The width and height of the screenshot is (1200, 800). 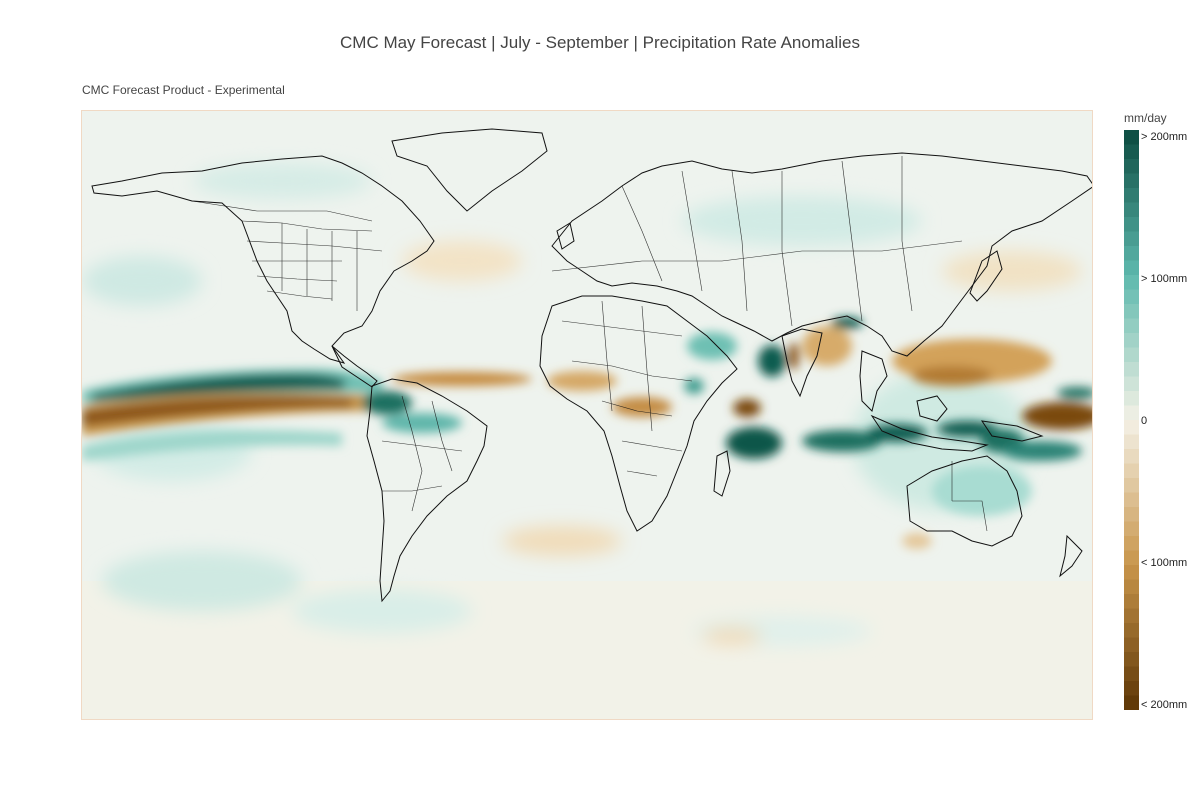 I want to click on se-asia-outline, so click(x=873, y=381).